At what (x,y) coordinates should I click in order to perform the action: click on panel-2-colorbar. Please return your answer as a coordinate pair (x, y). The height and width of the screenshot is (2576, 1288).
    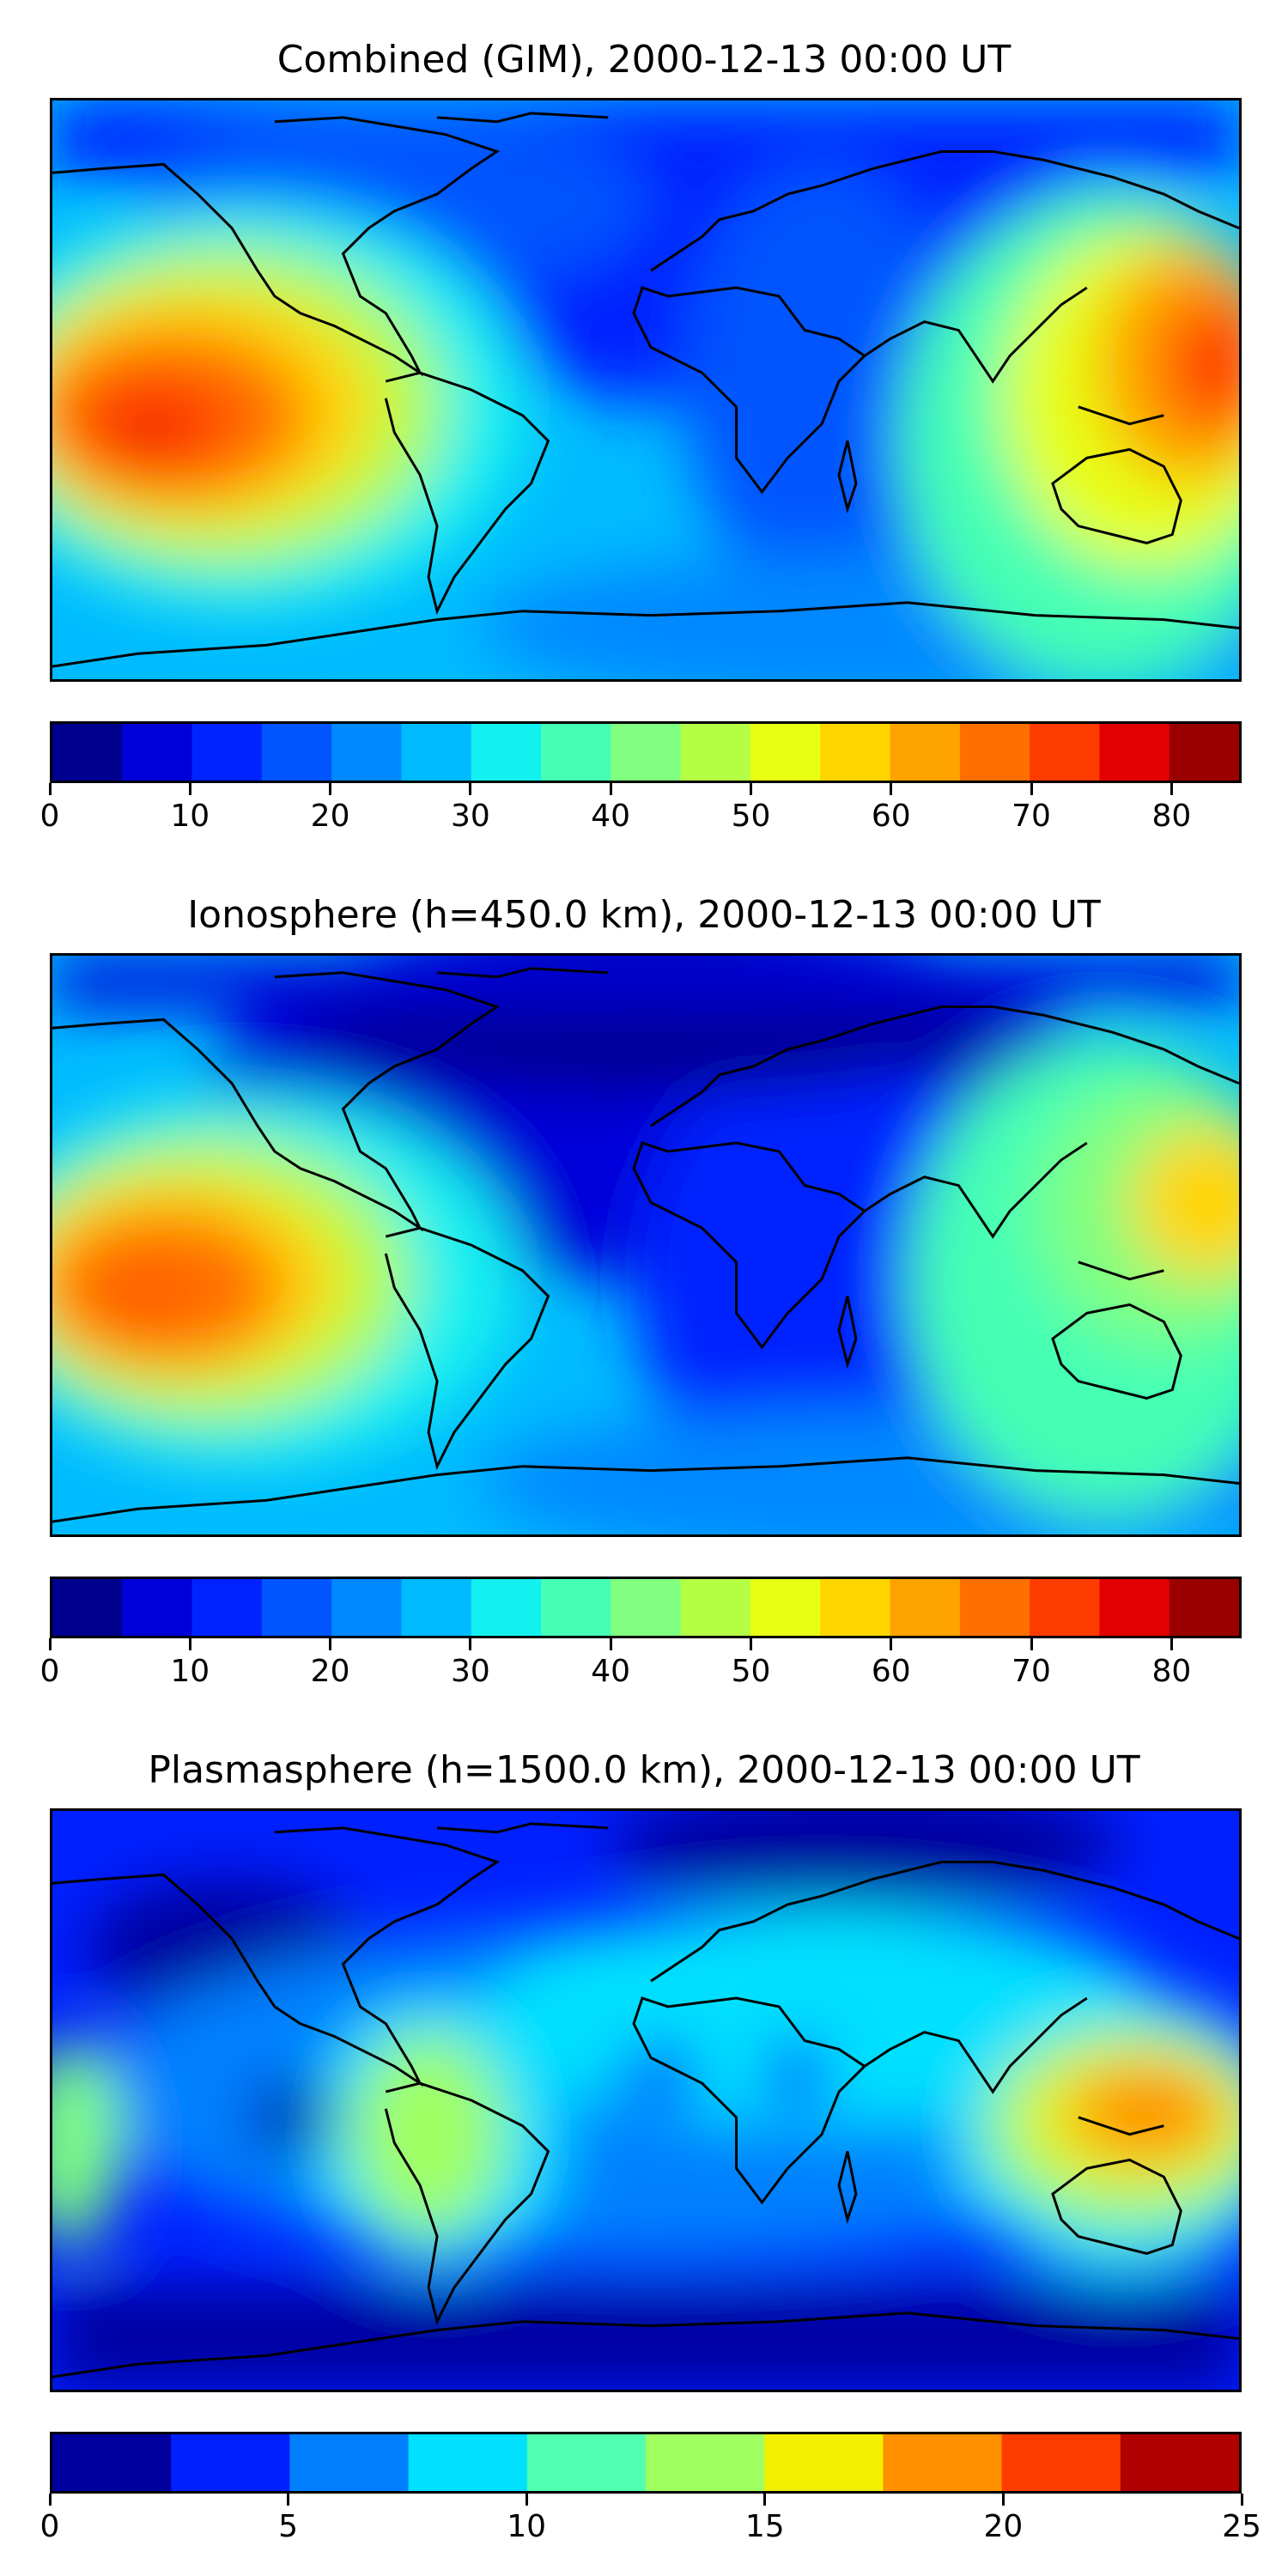
    Looking at the image, I should click on (646, 1608).